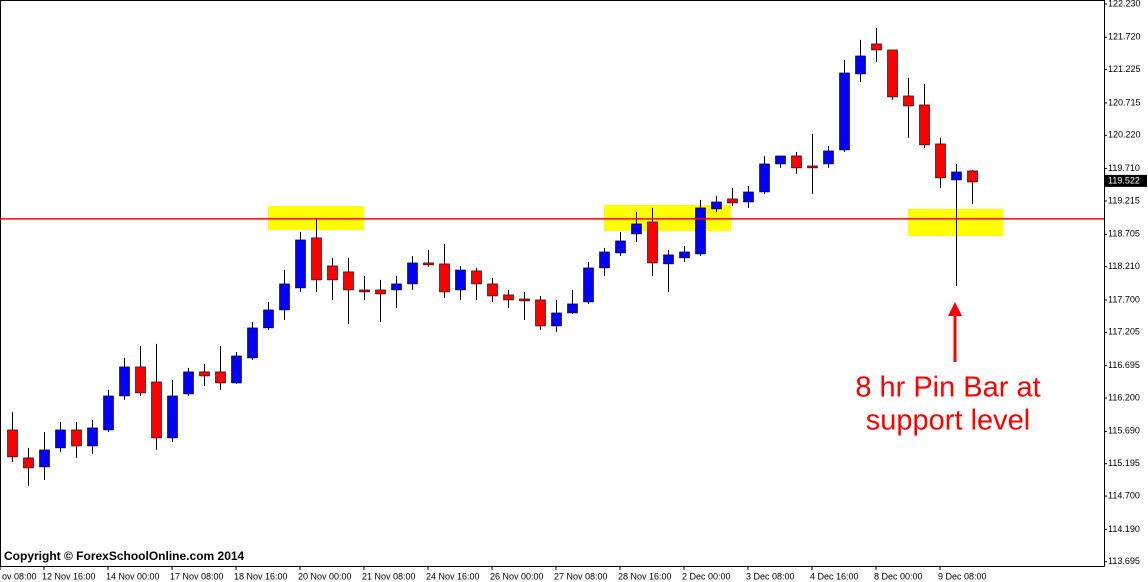  Describe the element at coordinates (1124, 529) in the screenshot. I see `y-tick-label: 114.190` at that location.